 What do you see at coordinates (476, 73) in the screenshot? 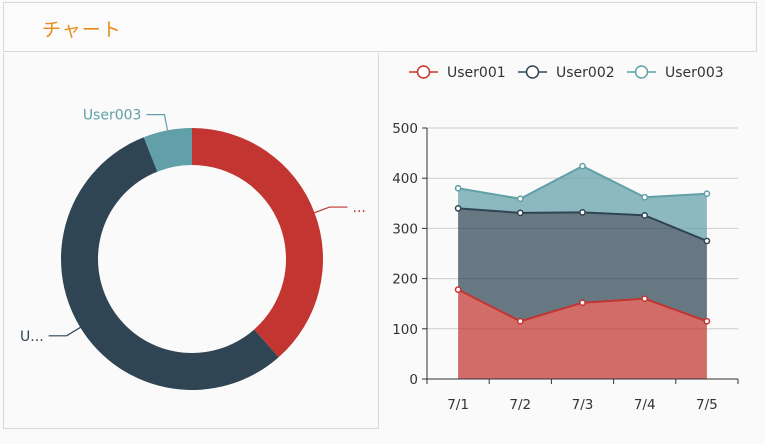
I see `legend-label-user001: User001` at bounding box center [476, 73].